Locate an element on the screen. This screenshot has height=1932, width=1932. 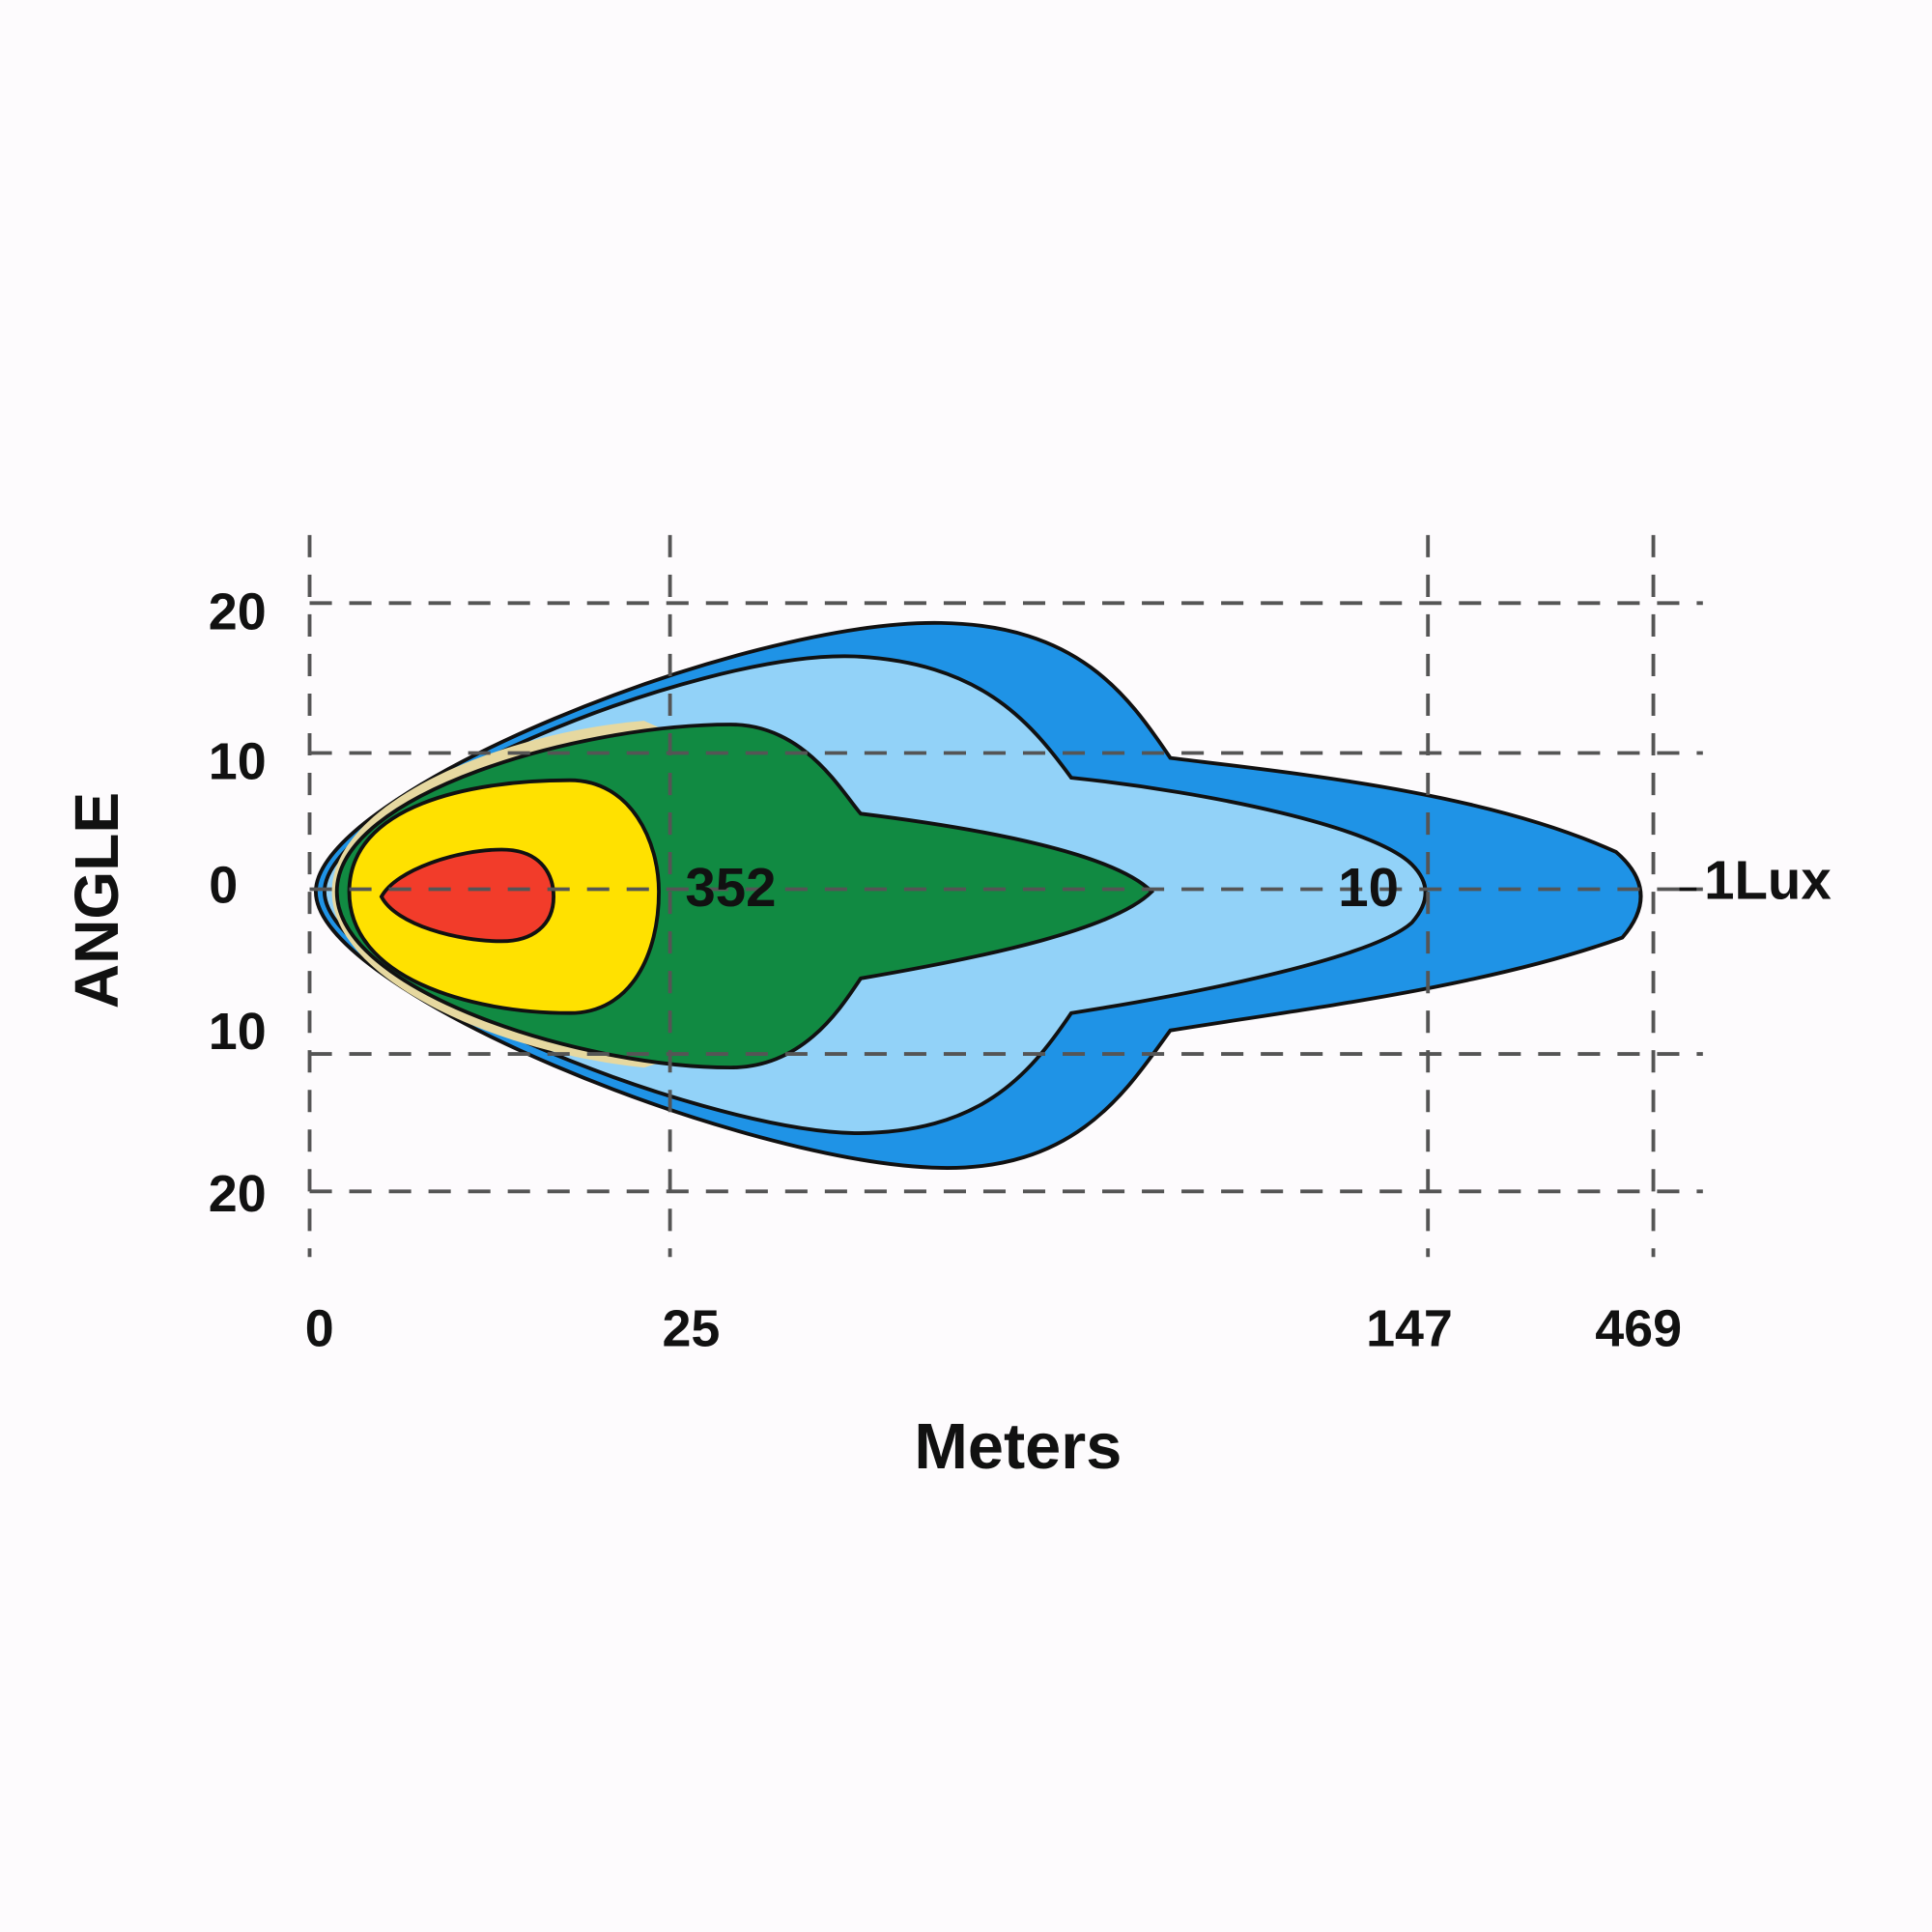
x-label: 25 is located at coordinates (691, 1329).